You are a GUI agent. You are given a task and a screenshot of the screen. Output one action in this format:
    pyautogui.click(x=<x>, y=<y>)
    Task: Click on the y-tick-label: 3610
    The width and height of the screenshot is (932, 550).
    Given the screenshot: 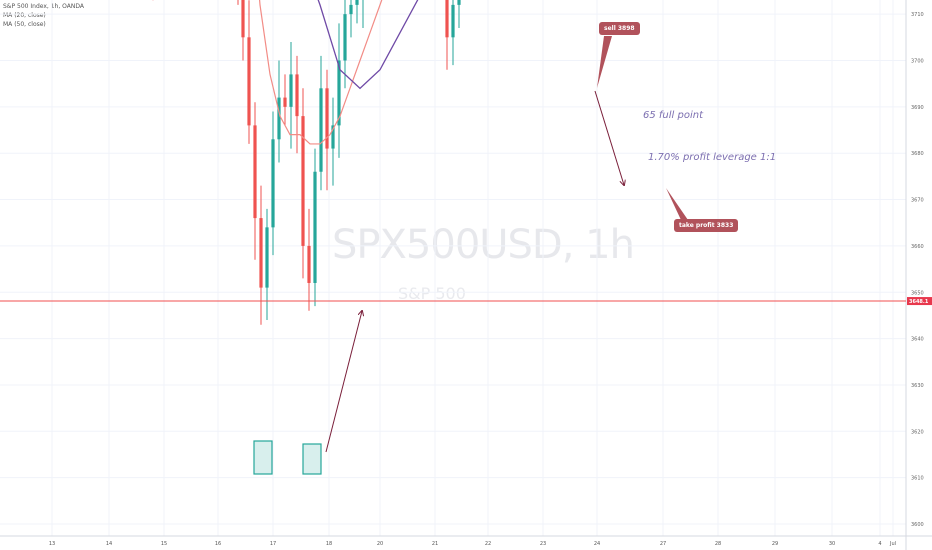 What is the action you would take?
    pyautogui.click(x=917, y=479)
    